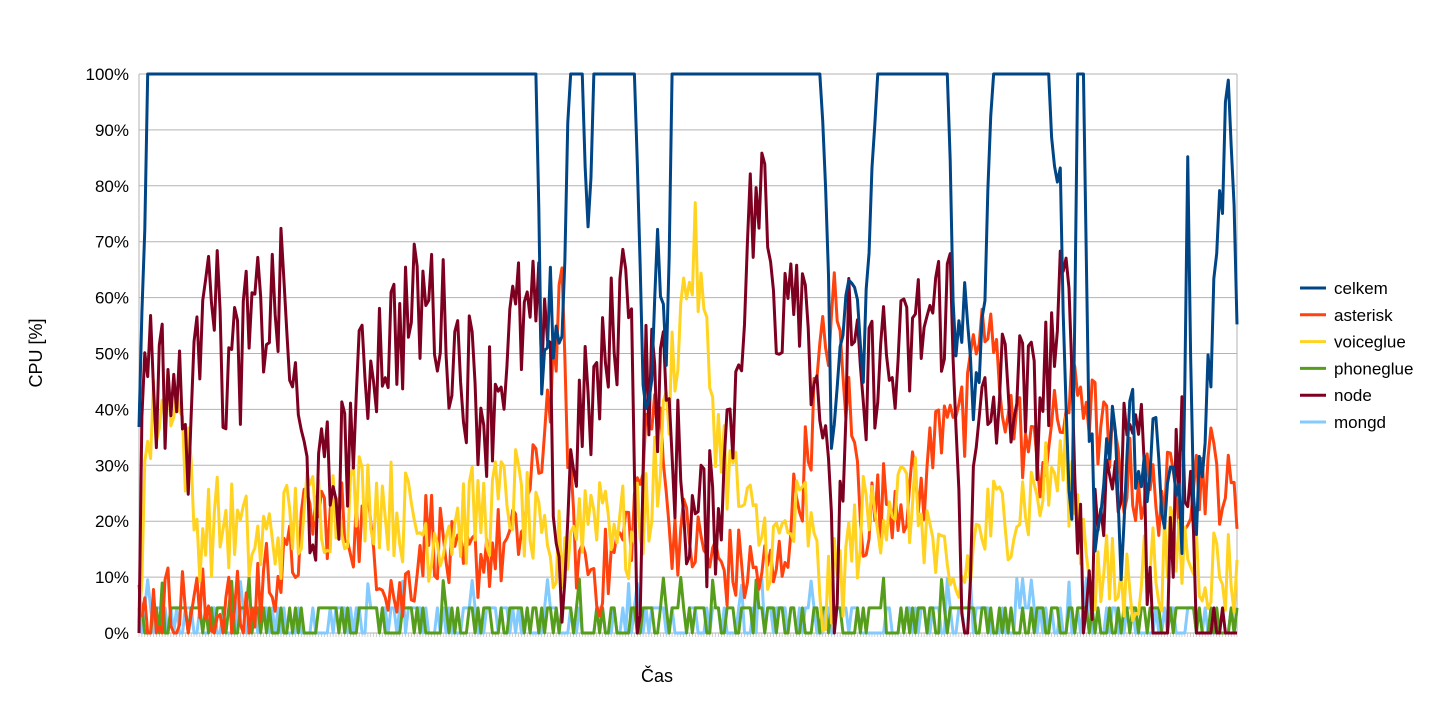  What do you see at coordinates (112, 409) in the screenshot?
I see `y-tick-label: 40%` at bounding box center [112, 409].